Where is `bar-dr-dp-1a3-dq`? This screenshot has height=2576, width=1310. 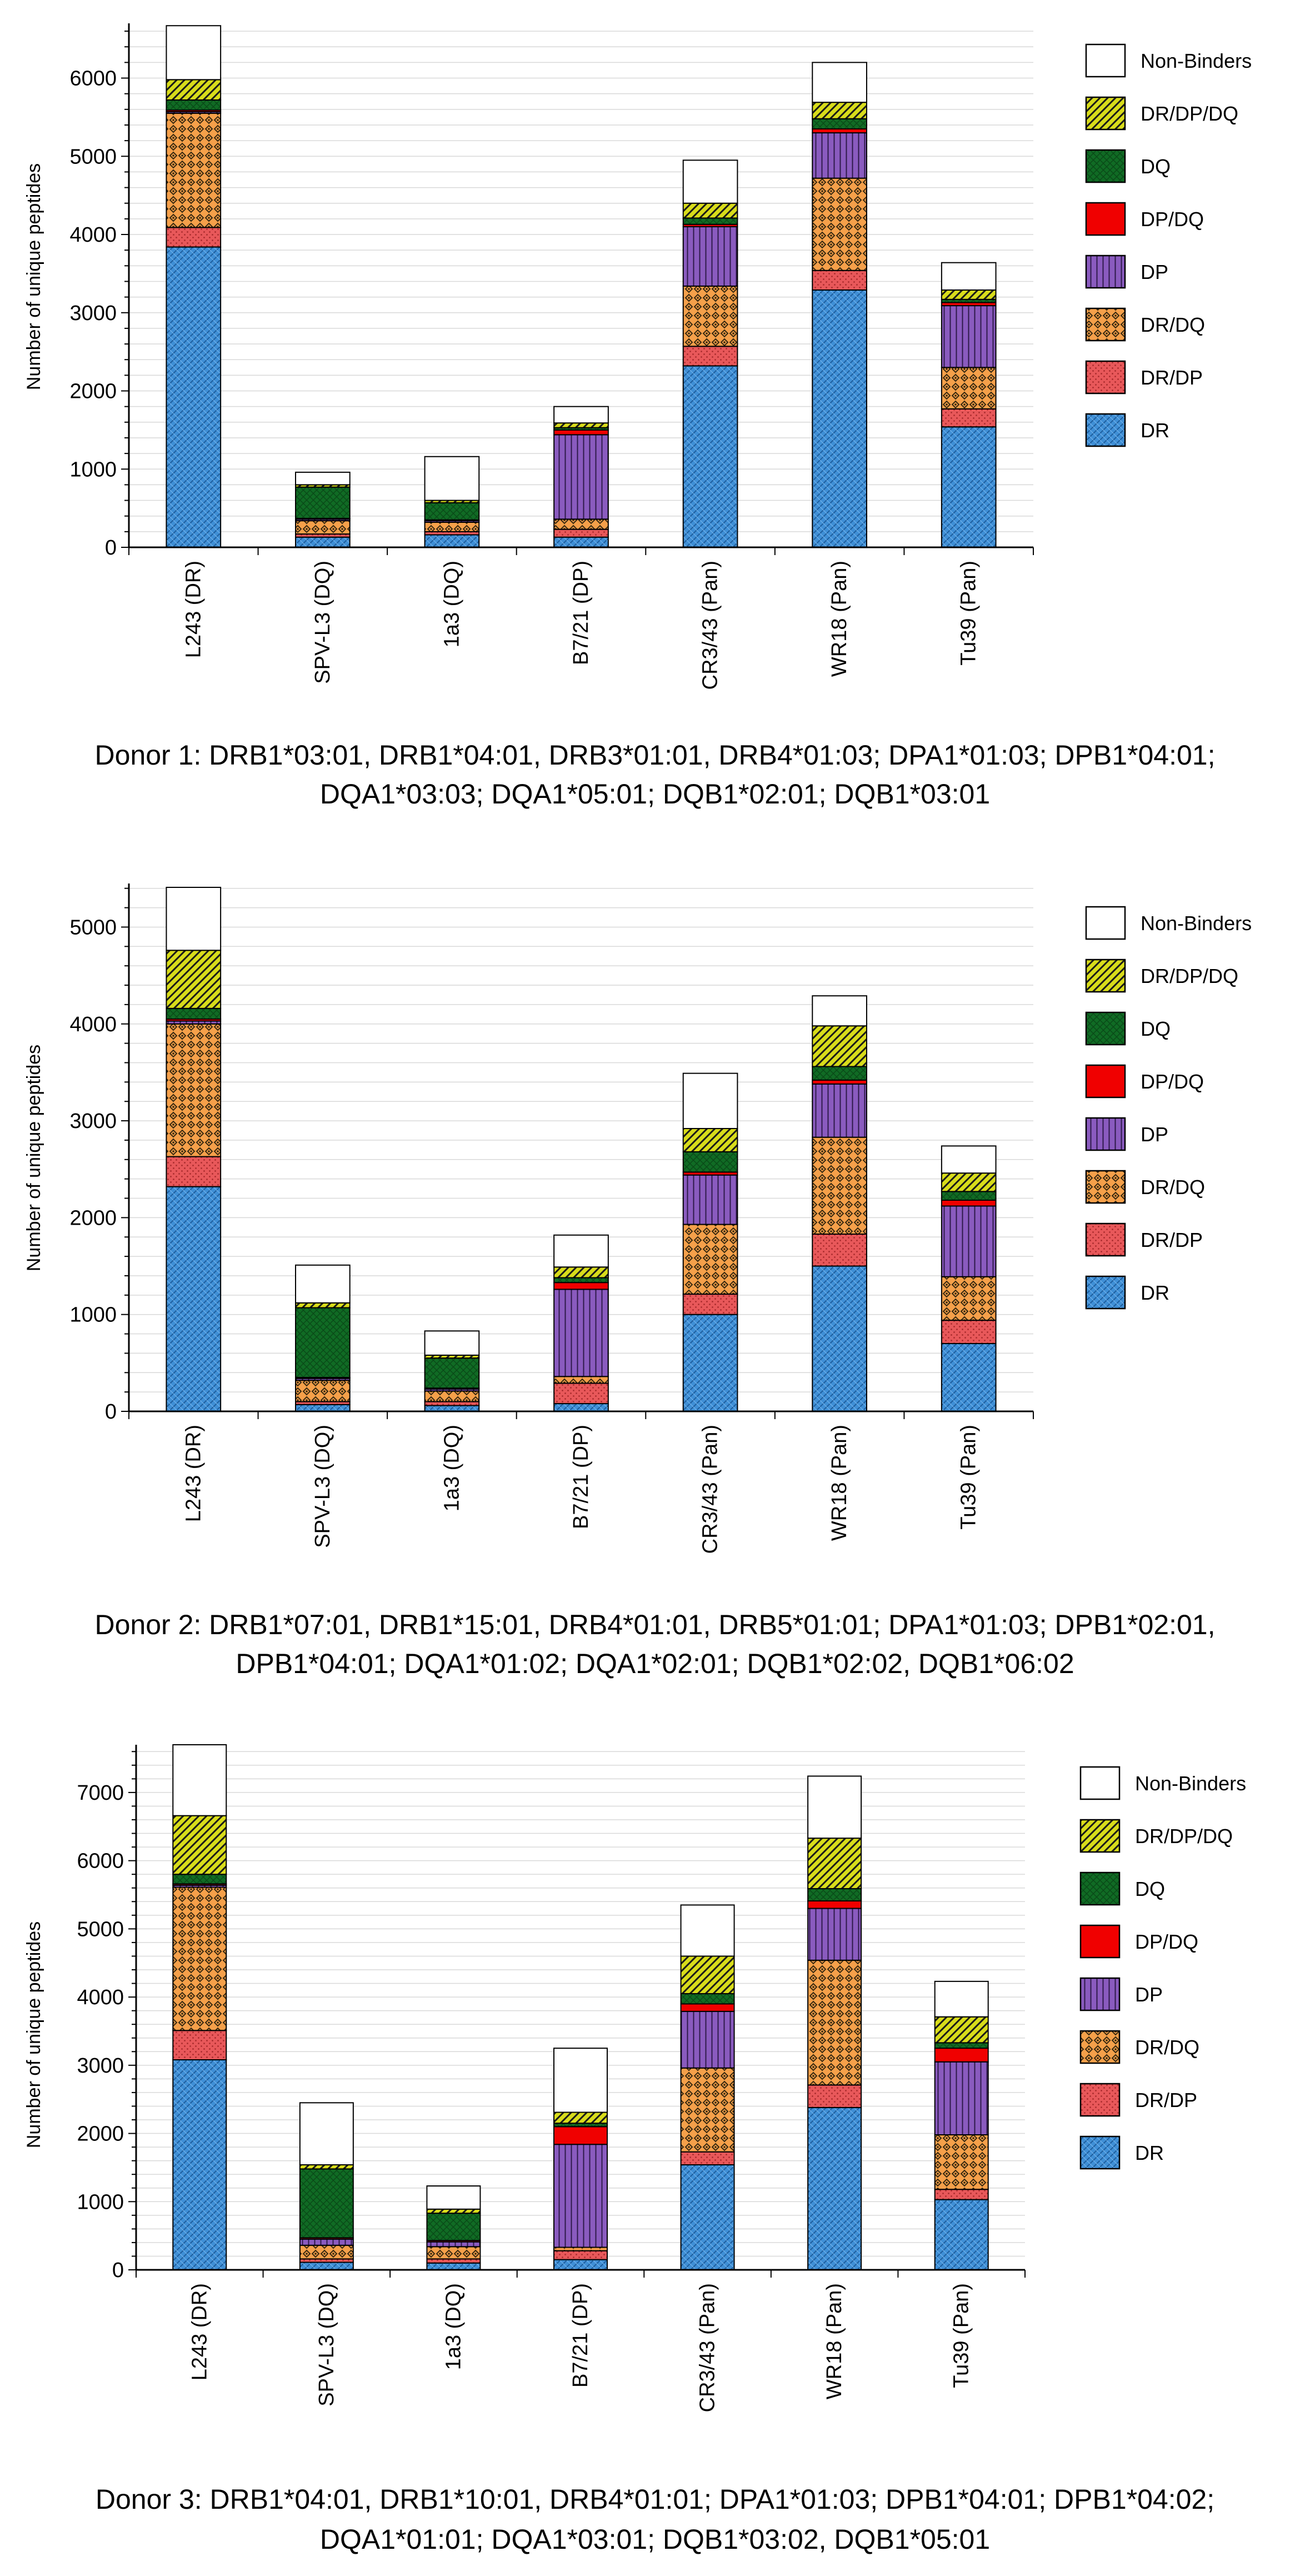
bar-dr-dp-1a3-dq is located at coordinates (452, 1404).